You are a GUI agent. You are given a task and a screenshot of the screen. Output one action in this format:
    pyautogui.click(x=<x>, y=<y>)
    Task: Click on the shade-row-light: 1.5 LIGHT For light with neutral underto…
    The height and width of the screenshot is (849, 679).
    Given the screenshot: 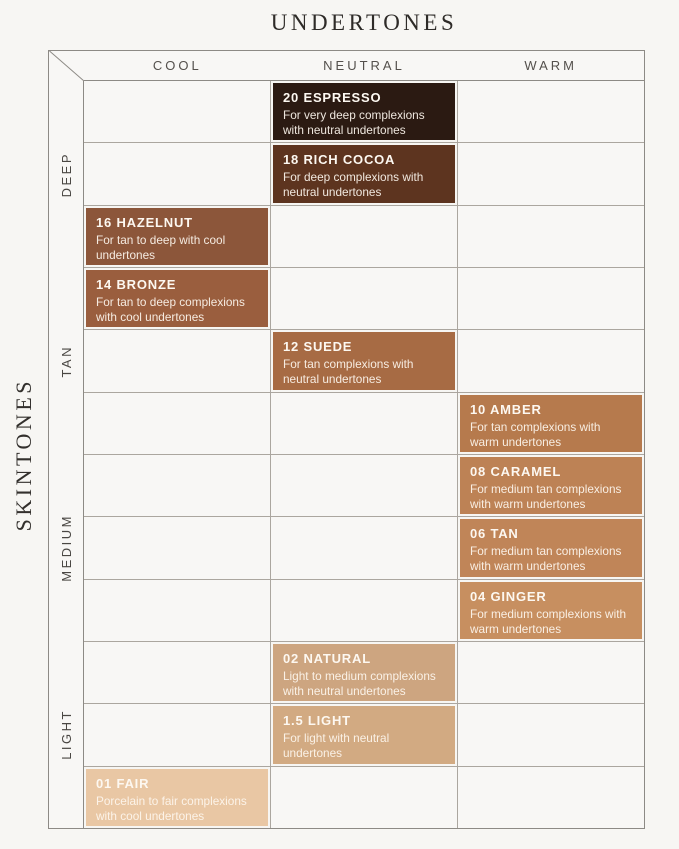 What is the action you would take?
    pyautogui.click(x=364, y=734)
    